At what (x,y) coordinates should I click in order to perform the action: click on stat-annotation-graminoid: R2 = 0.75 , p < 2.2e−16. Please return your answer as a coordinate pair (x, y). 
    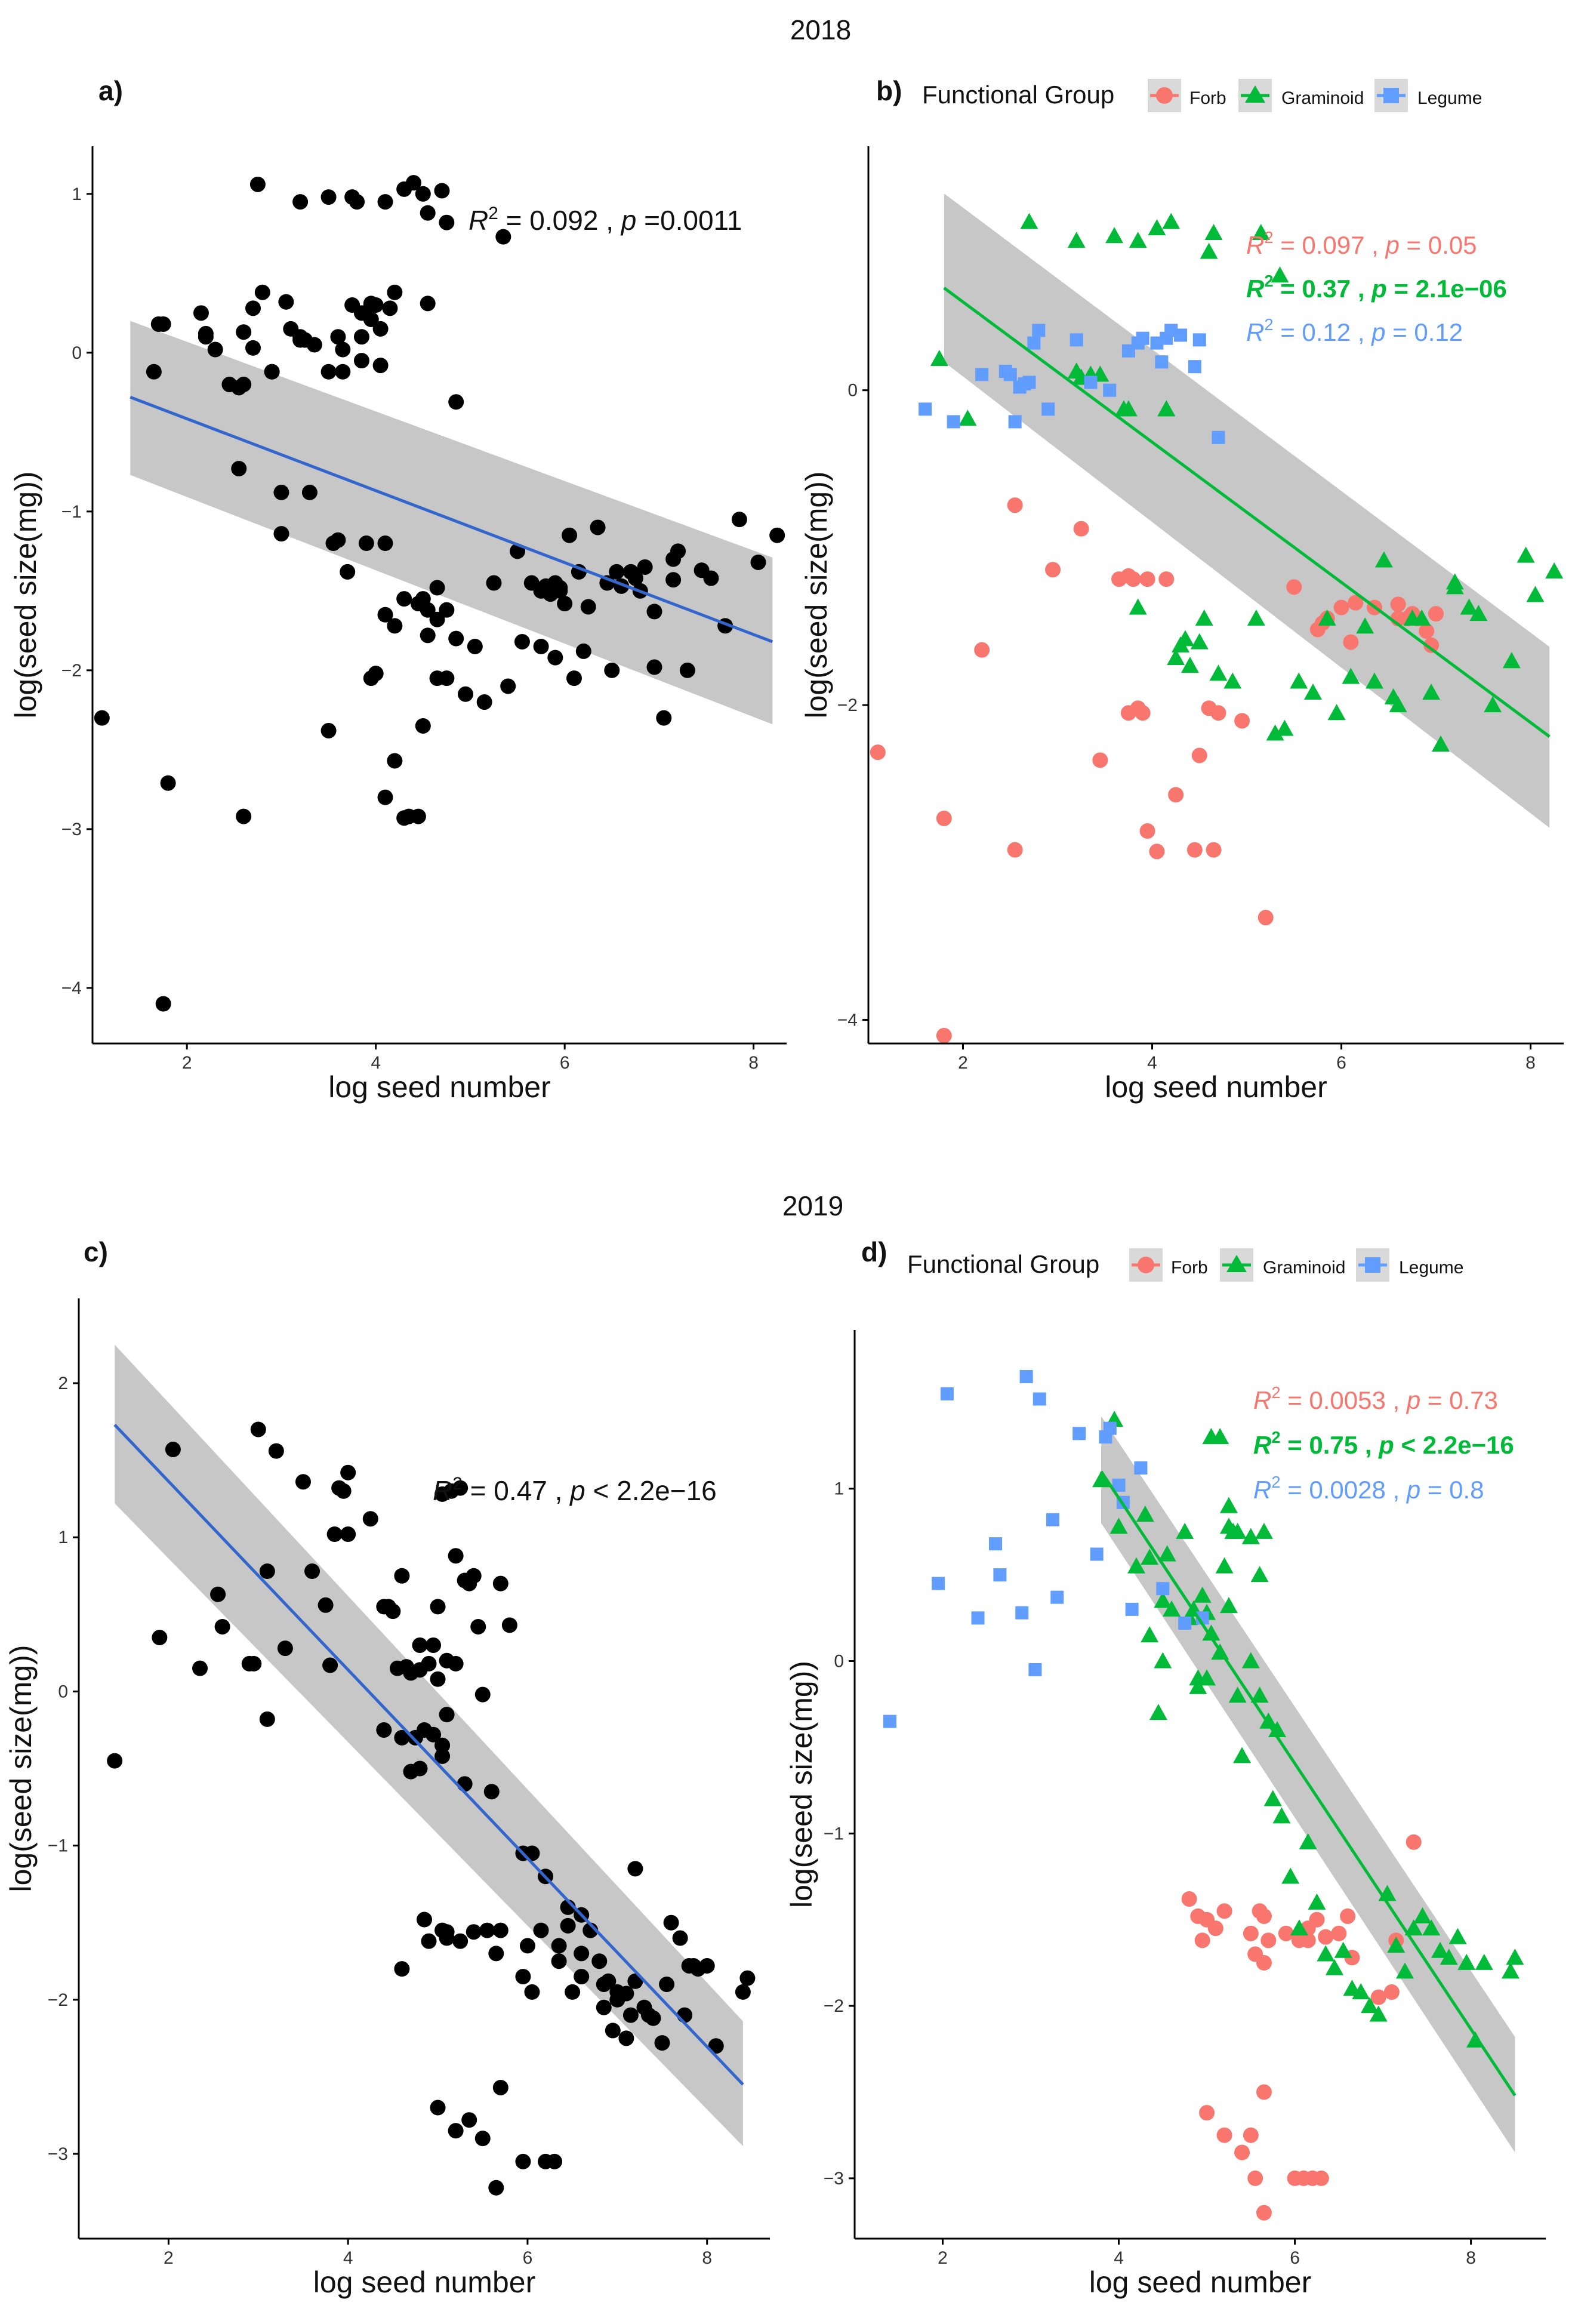
    Looking at the image, I should click on (1383, 1444).